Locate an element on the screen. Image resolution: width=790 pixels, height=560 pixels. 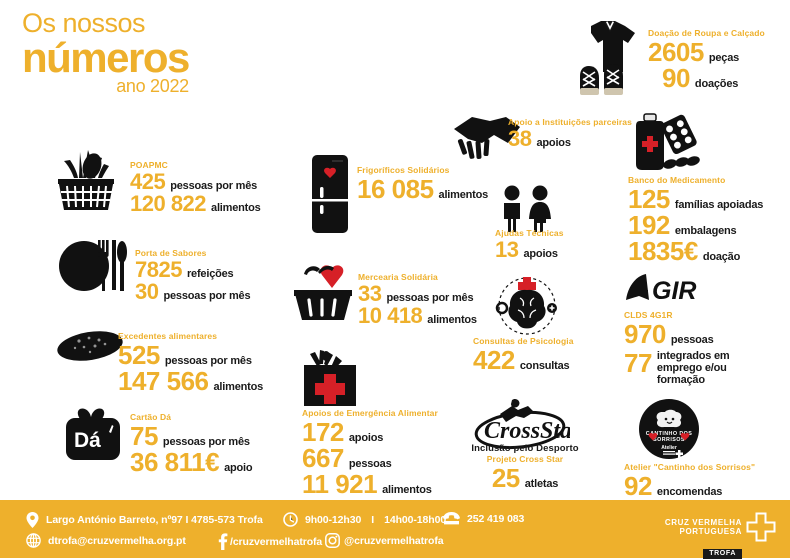
footer-hours-separator: I is located at coordinates (373, 519).